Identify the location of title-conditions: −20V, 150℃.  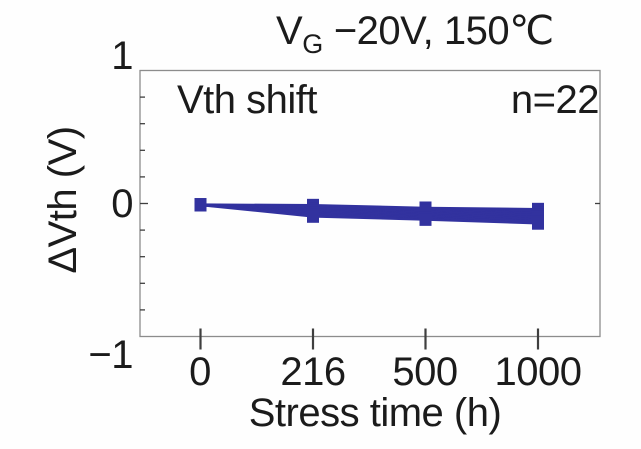
(438, 31).